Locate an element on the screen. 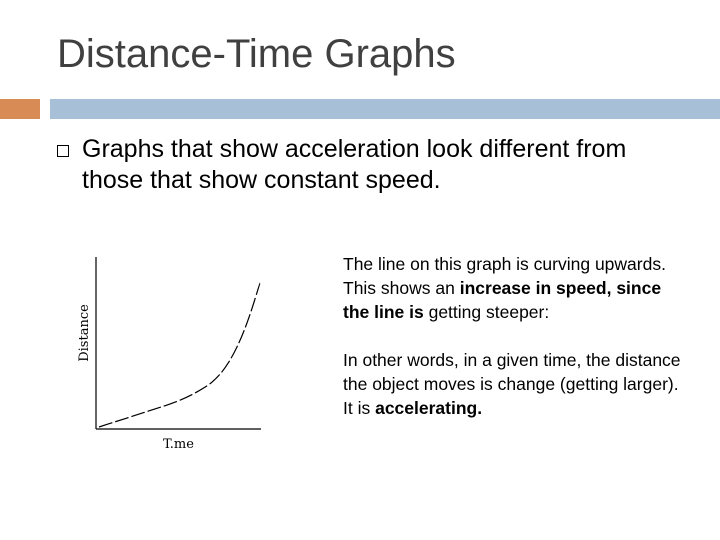  distance-time-graph: Distance T.me is located at coordinates (169, 354).